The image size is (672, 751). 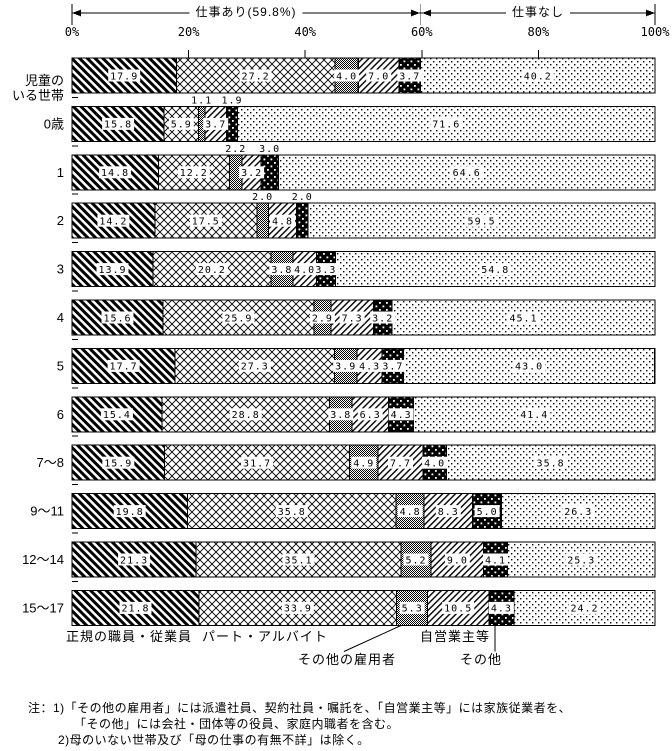 I want to click on bar-value-label: 35.1, so click(x=298, y=560).